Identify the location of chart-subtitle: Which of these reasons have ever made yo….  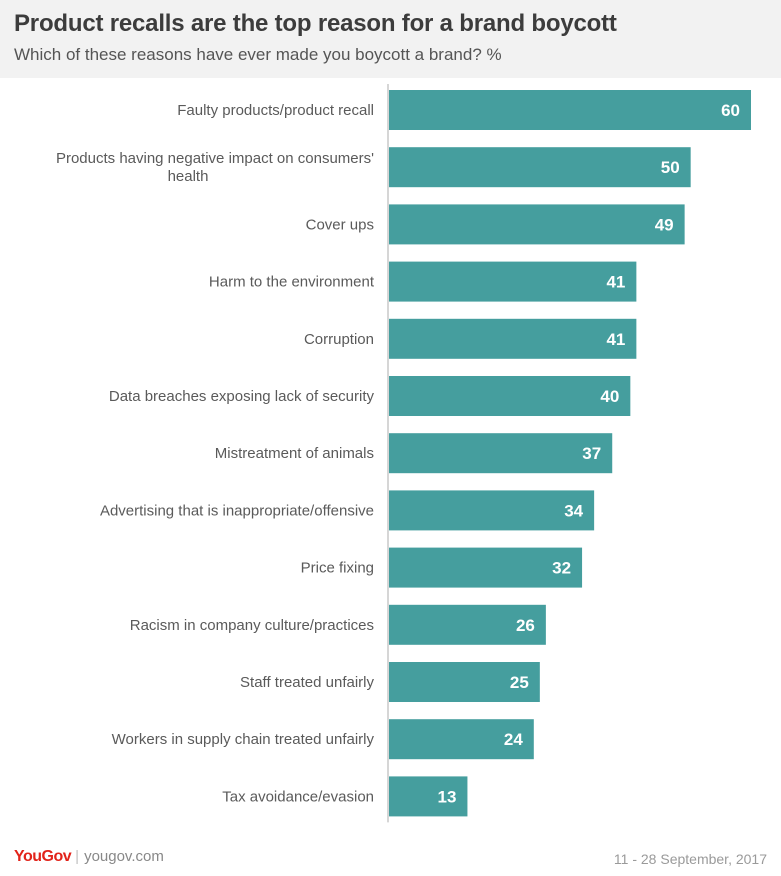
(258, 54).